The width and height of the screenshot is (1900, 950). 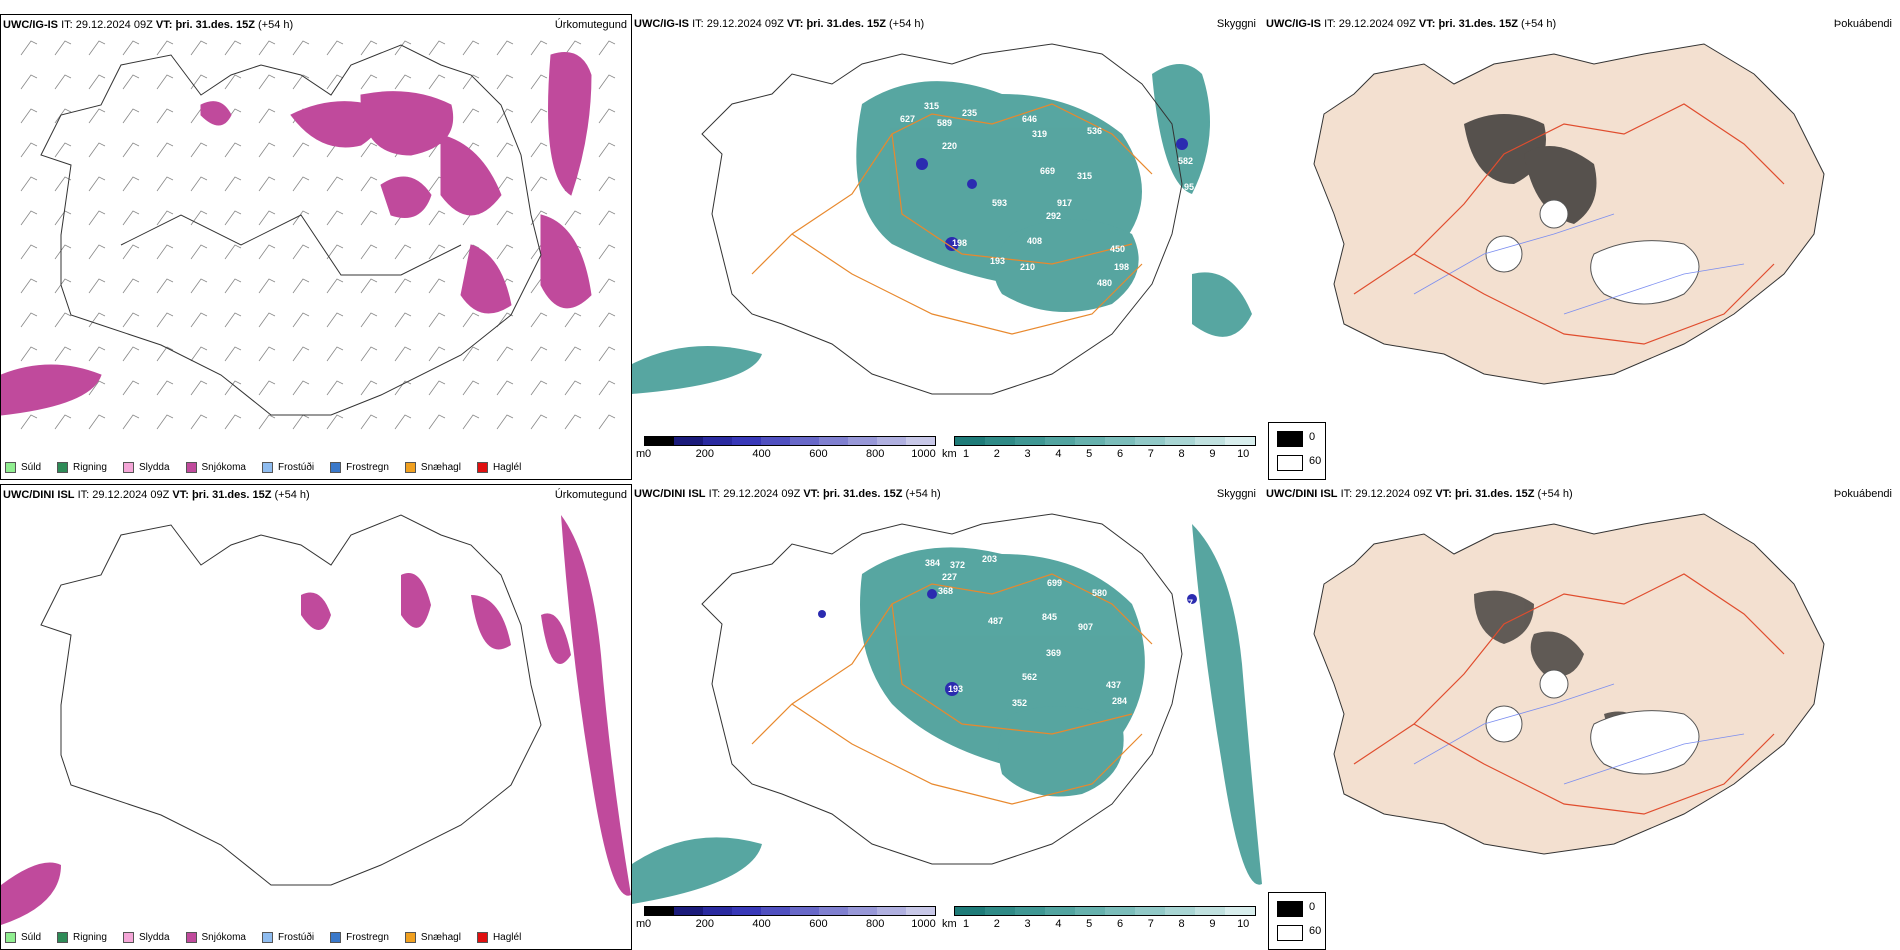 What do you see at coordinates (1094, 131) in the screenshot?
I see `height-label: 536` at bounding box center [1094, 131].